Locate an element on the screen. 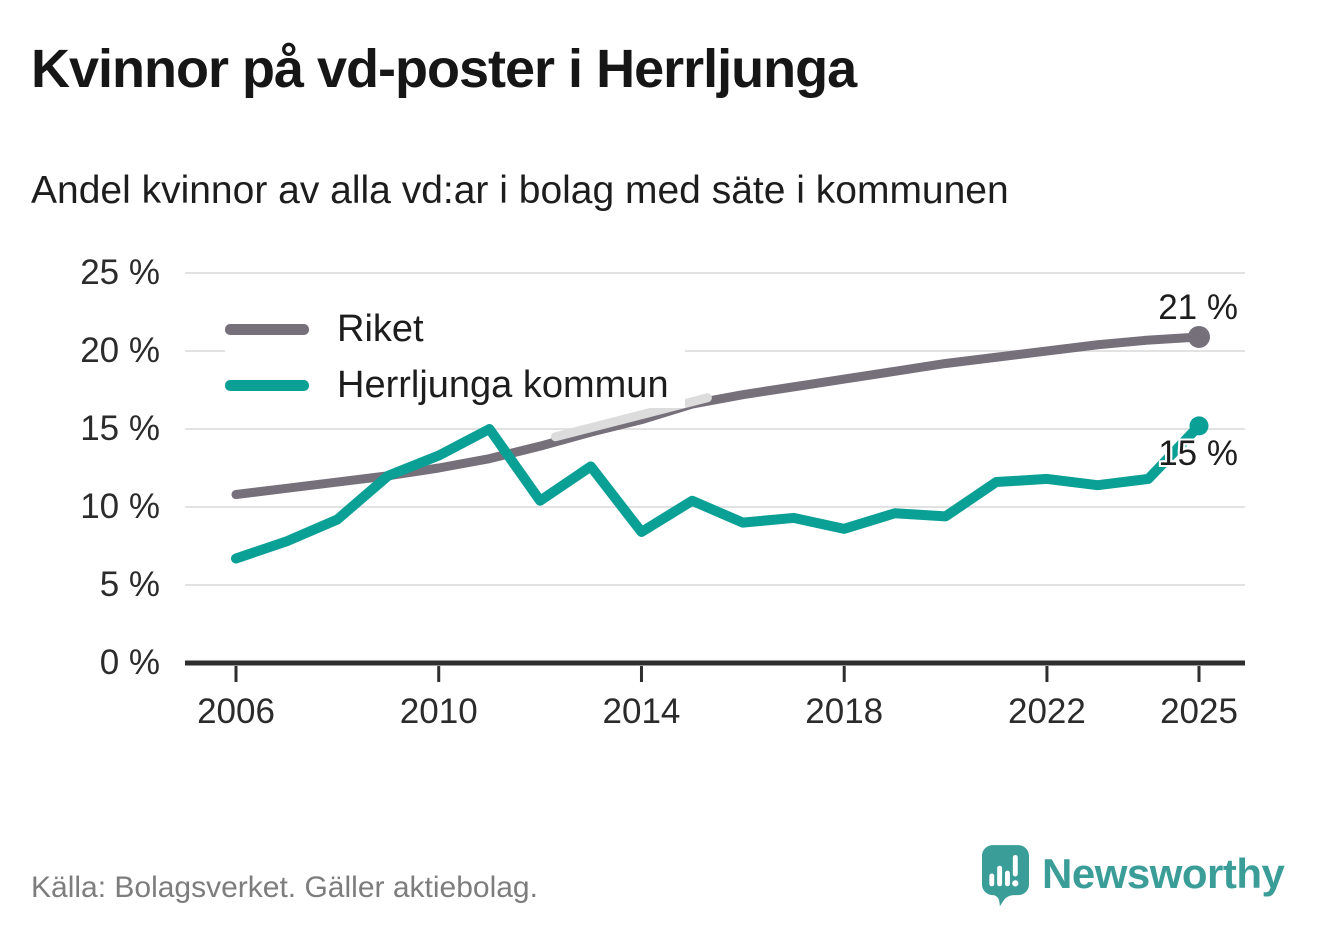 The height and width of the screenshot is (939, 1322). end-value-label-herrljunga: 15 % is located at coordinates (1198, 453).